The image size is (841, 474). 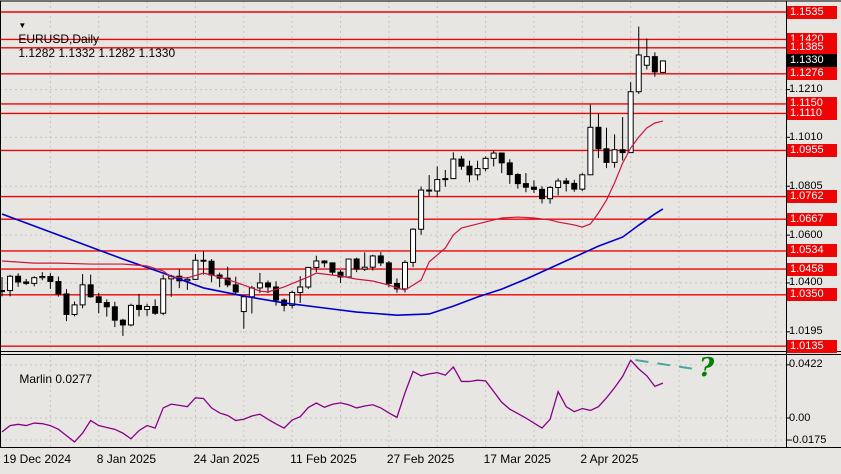 What do you see at coordinates (666, 365) in the screenshot?
I see `projection-dashed-line` at bounding box center [666, 365].